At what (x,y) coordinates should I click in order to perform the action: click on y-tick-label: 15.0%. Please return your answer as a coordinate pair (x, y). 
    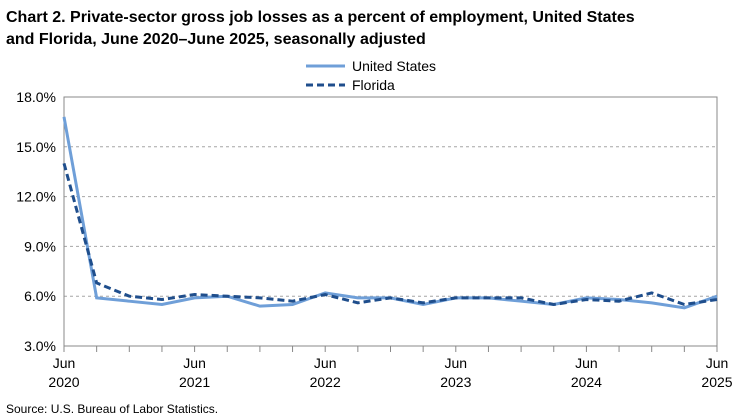
    Looking at the image, I should click on (36, 147).